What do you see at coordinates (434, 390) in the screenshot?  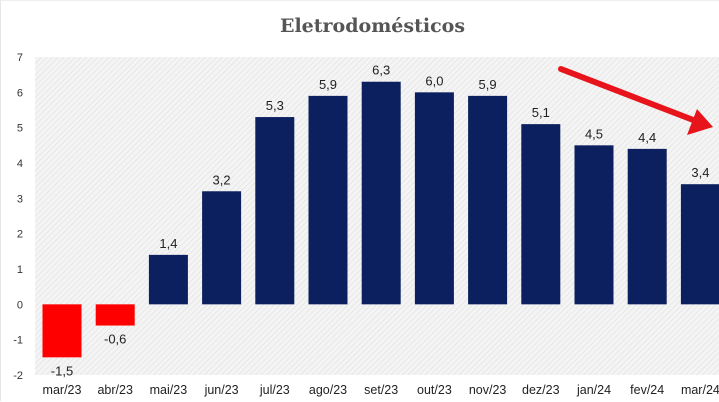 I see `x-tick-label: out/23` at bounding box center [434, 390].